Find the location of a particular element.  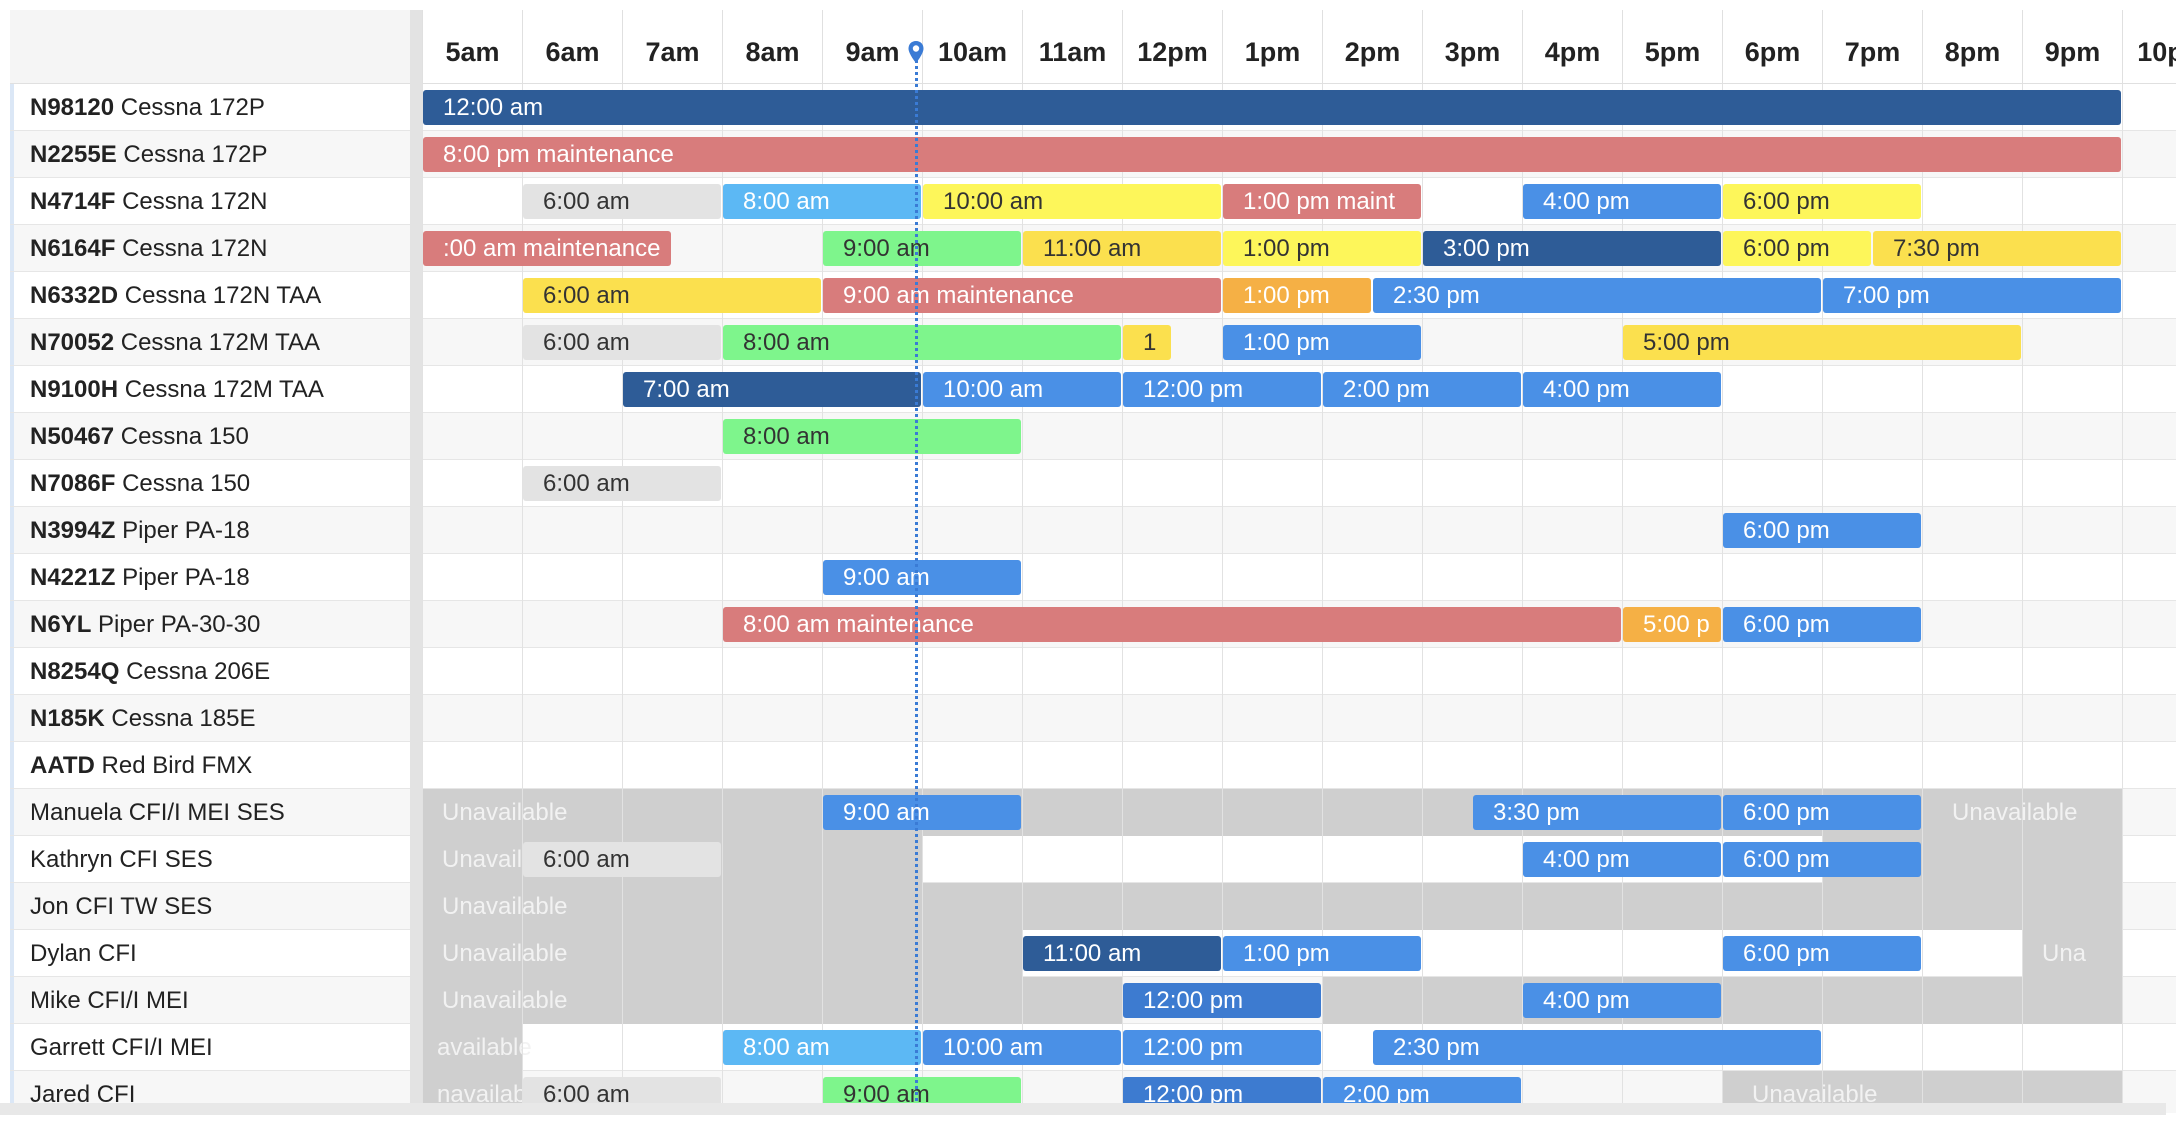

booking-event: 8:00 am maintenance is located at coordinates (1172, 624).